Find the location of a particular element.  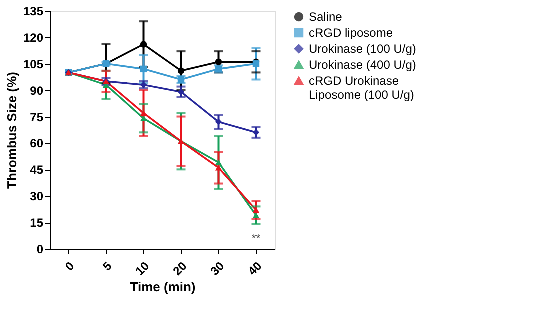

y-tick-label: 105 is located at coordinates (33, 64).